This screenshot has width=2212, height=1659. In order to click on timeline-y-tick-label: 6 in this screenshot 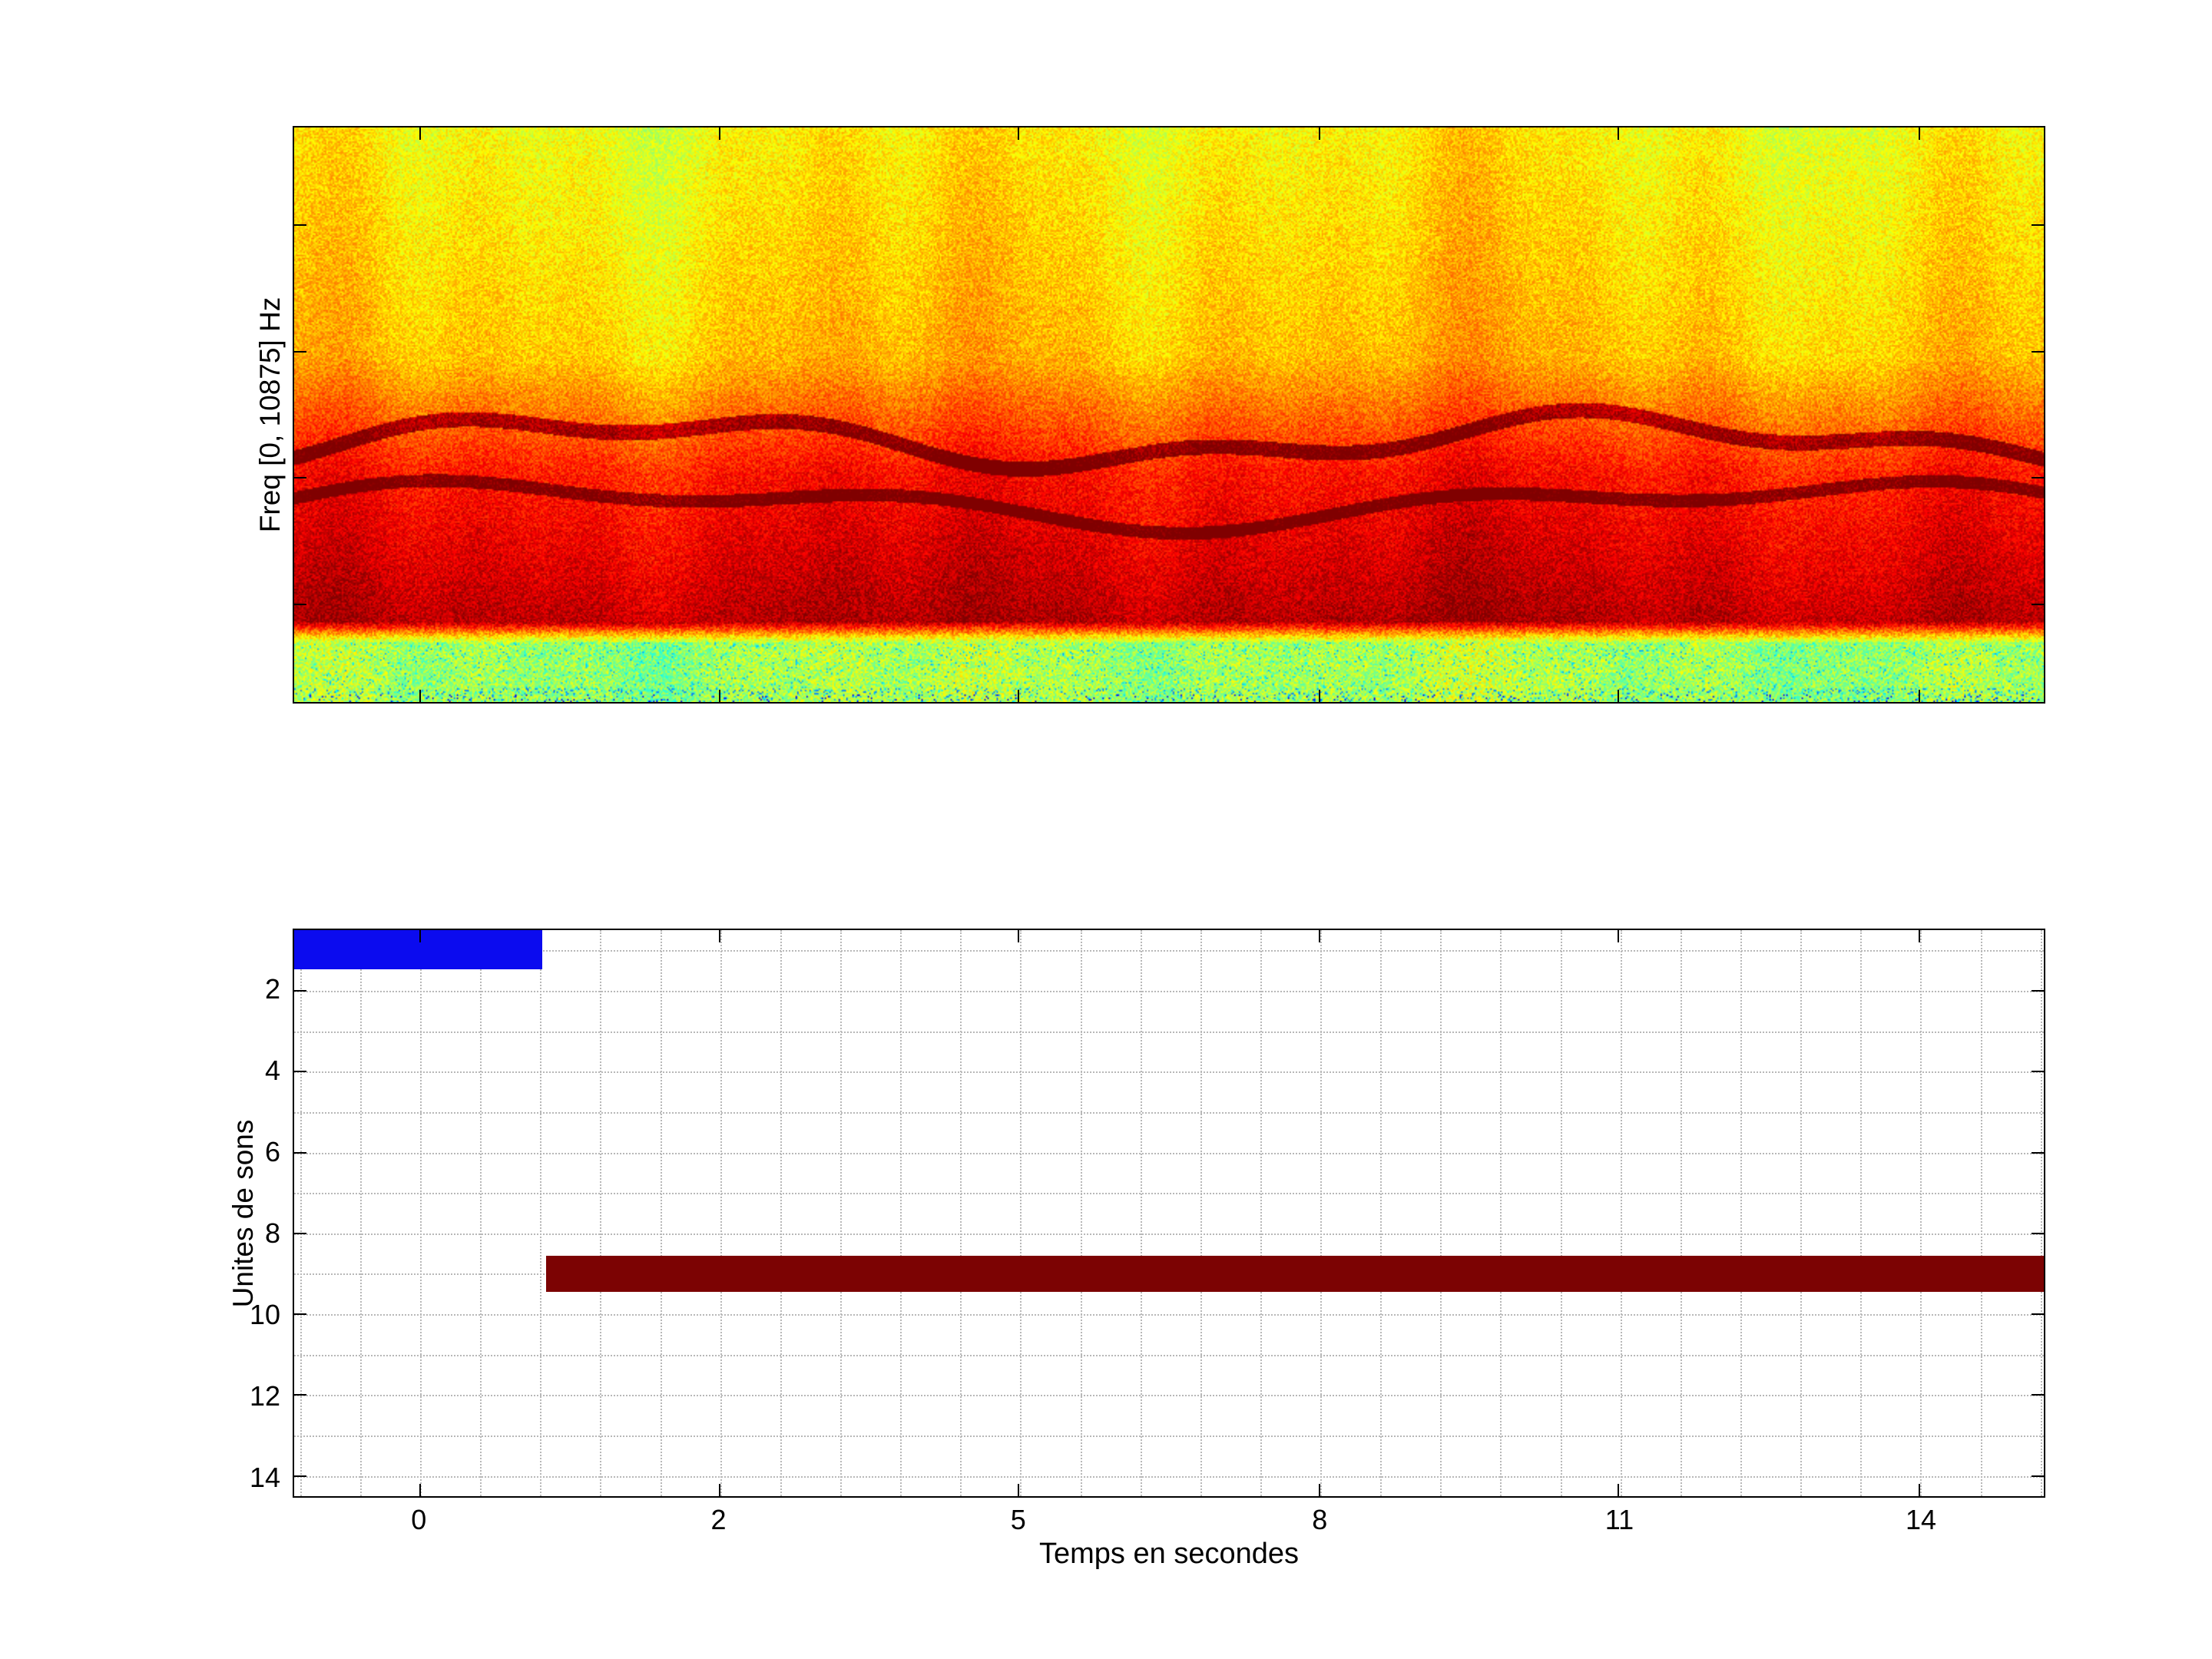, I will do `click(272, 1152)`.